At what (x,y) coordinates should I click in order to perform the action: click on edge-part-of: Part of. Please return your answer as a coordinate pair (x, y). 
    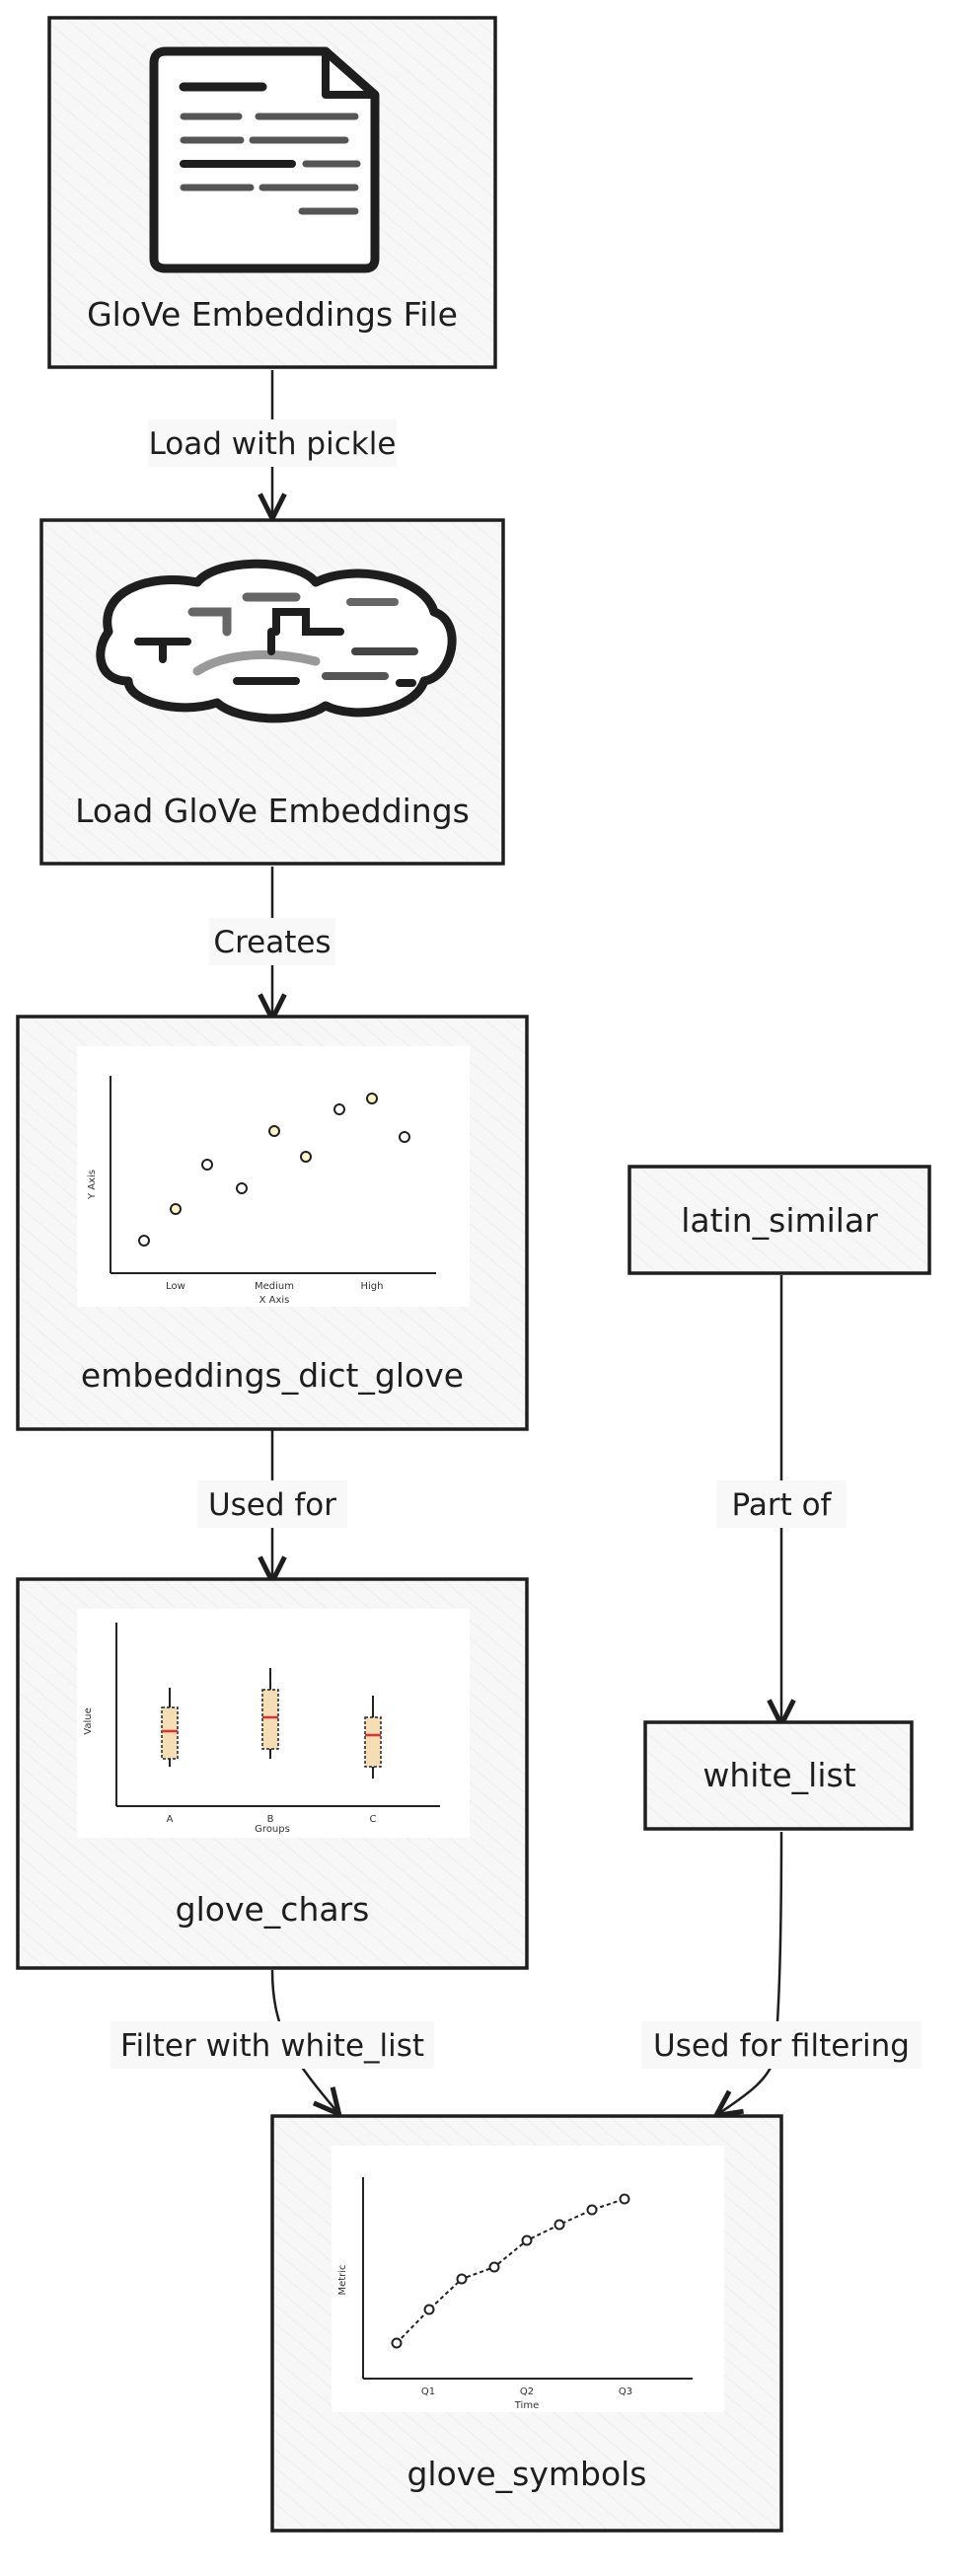
    Looking at the image, I should click on (782, 1499).